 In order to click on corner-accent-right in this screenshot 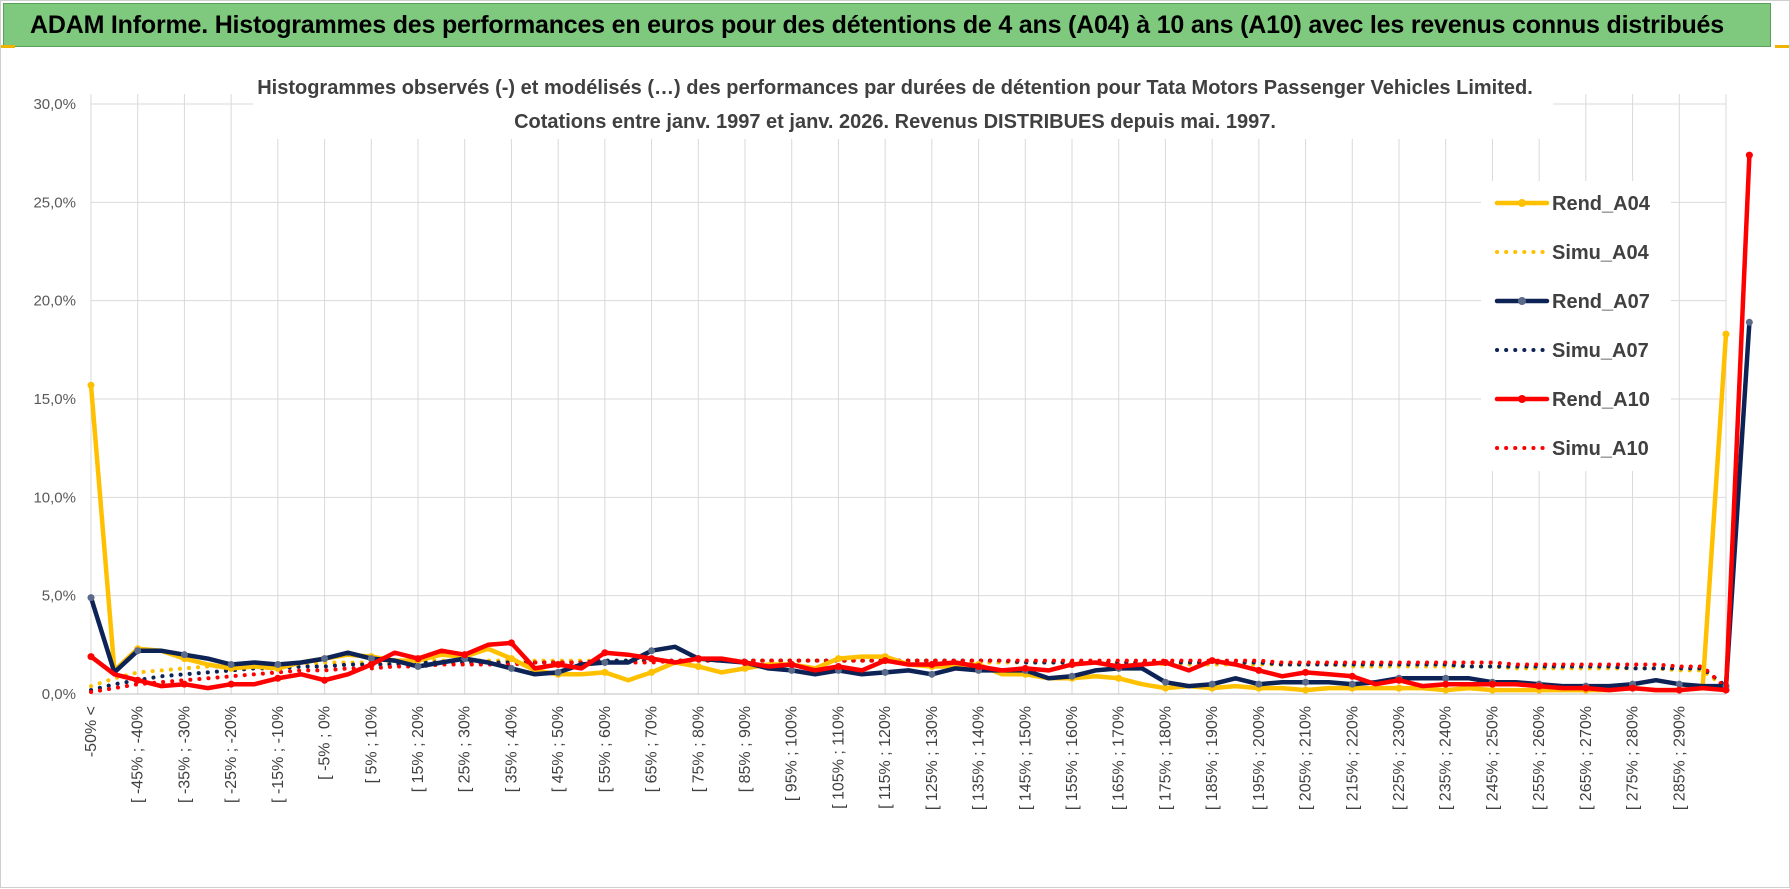, I will do `click(1782, 46)`.